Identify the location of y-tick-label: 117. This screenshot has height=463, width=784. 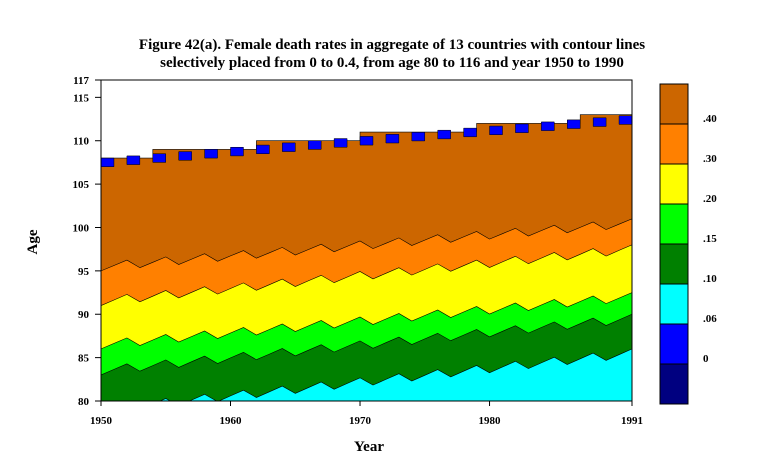
(81, 81).